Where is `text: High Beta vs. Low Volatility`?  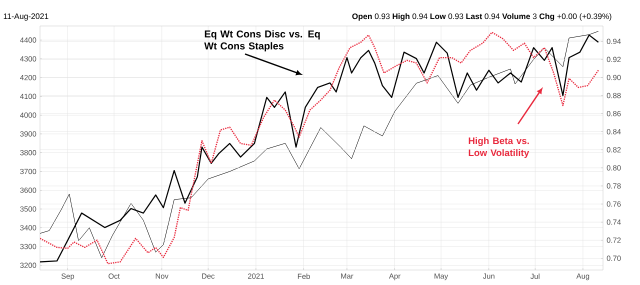 text: High Beta vs. Low Volatility is located at coordinates (499, 147).